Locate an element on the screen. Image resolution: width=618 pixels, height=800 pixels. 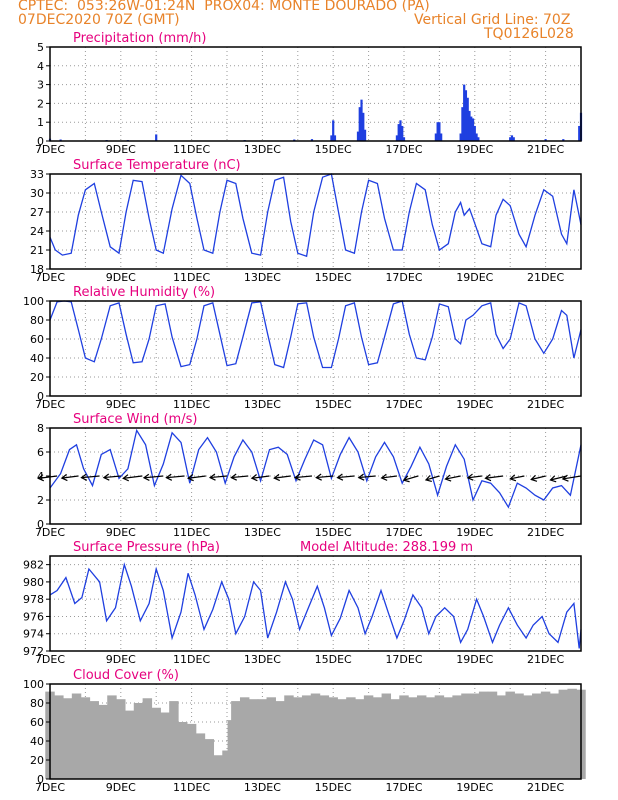
header-date-line: 07DEC2020 70Z (GMT) is located at coordinates (99, 20).